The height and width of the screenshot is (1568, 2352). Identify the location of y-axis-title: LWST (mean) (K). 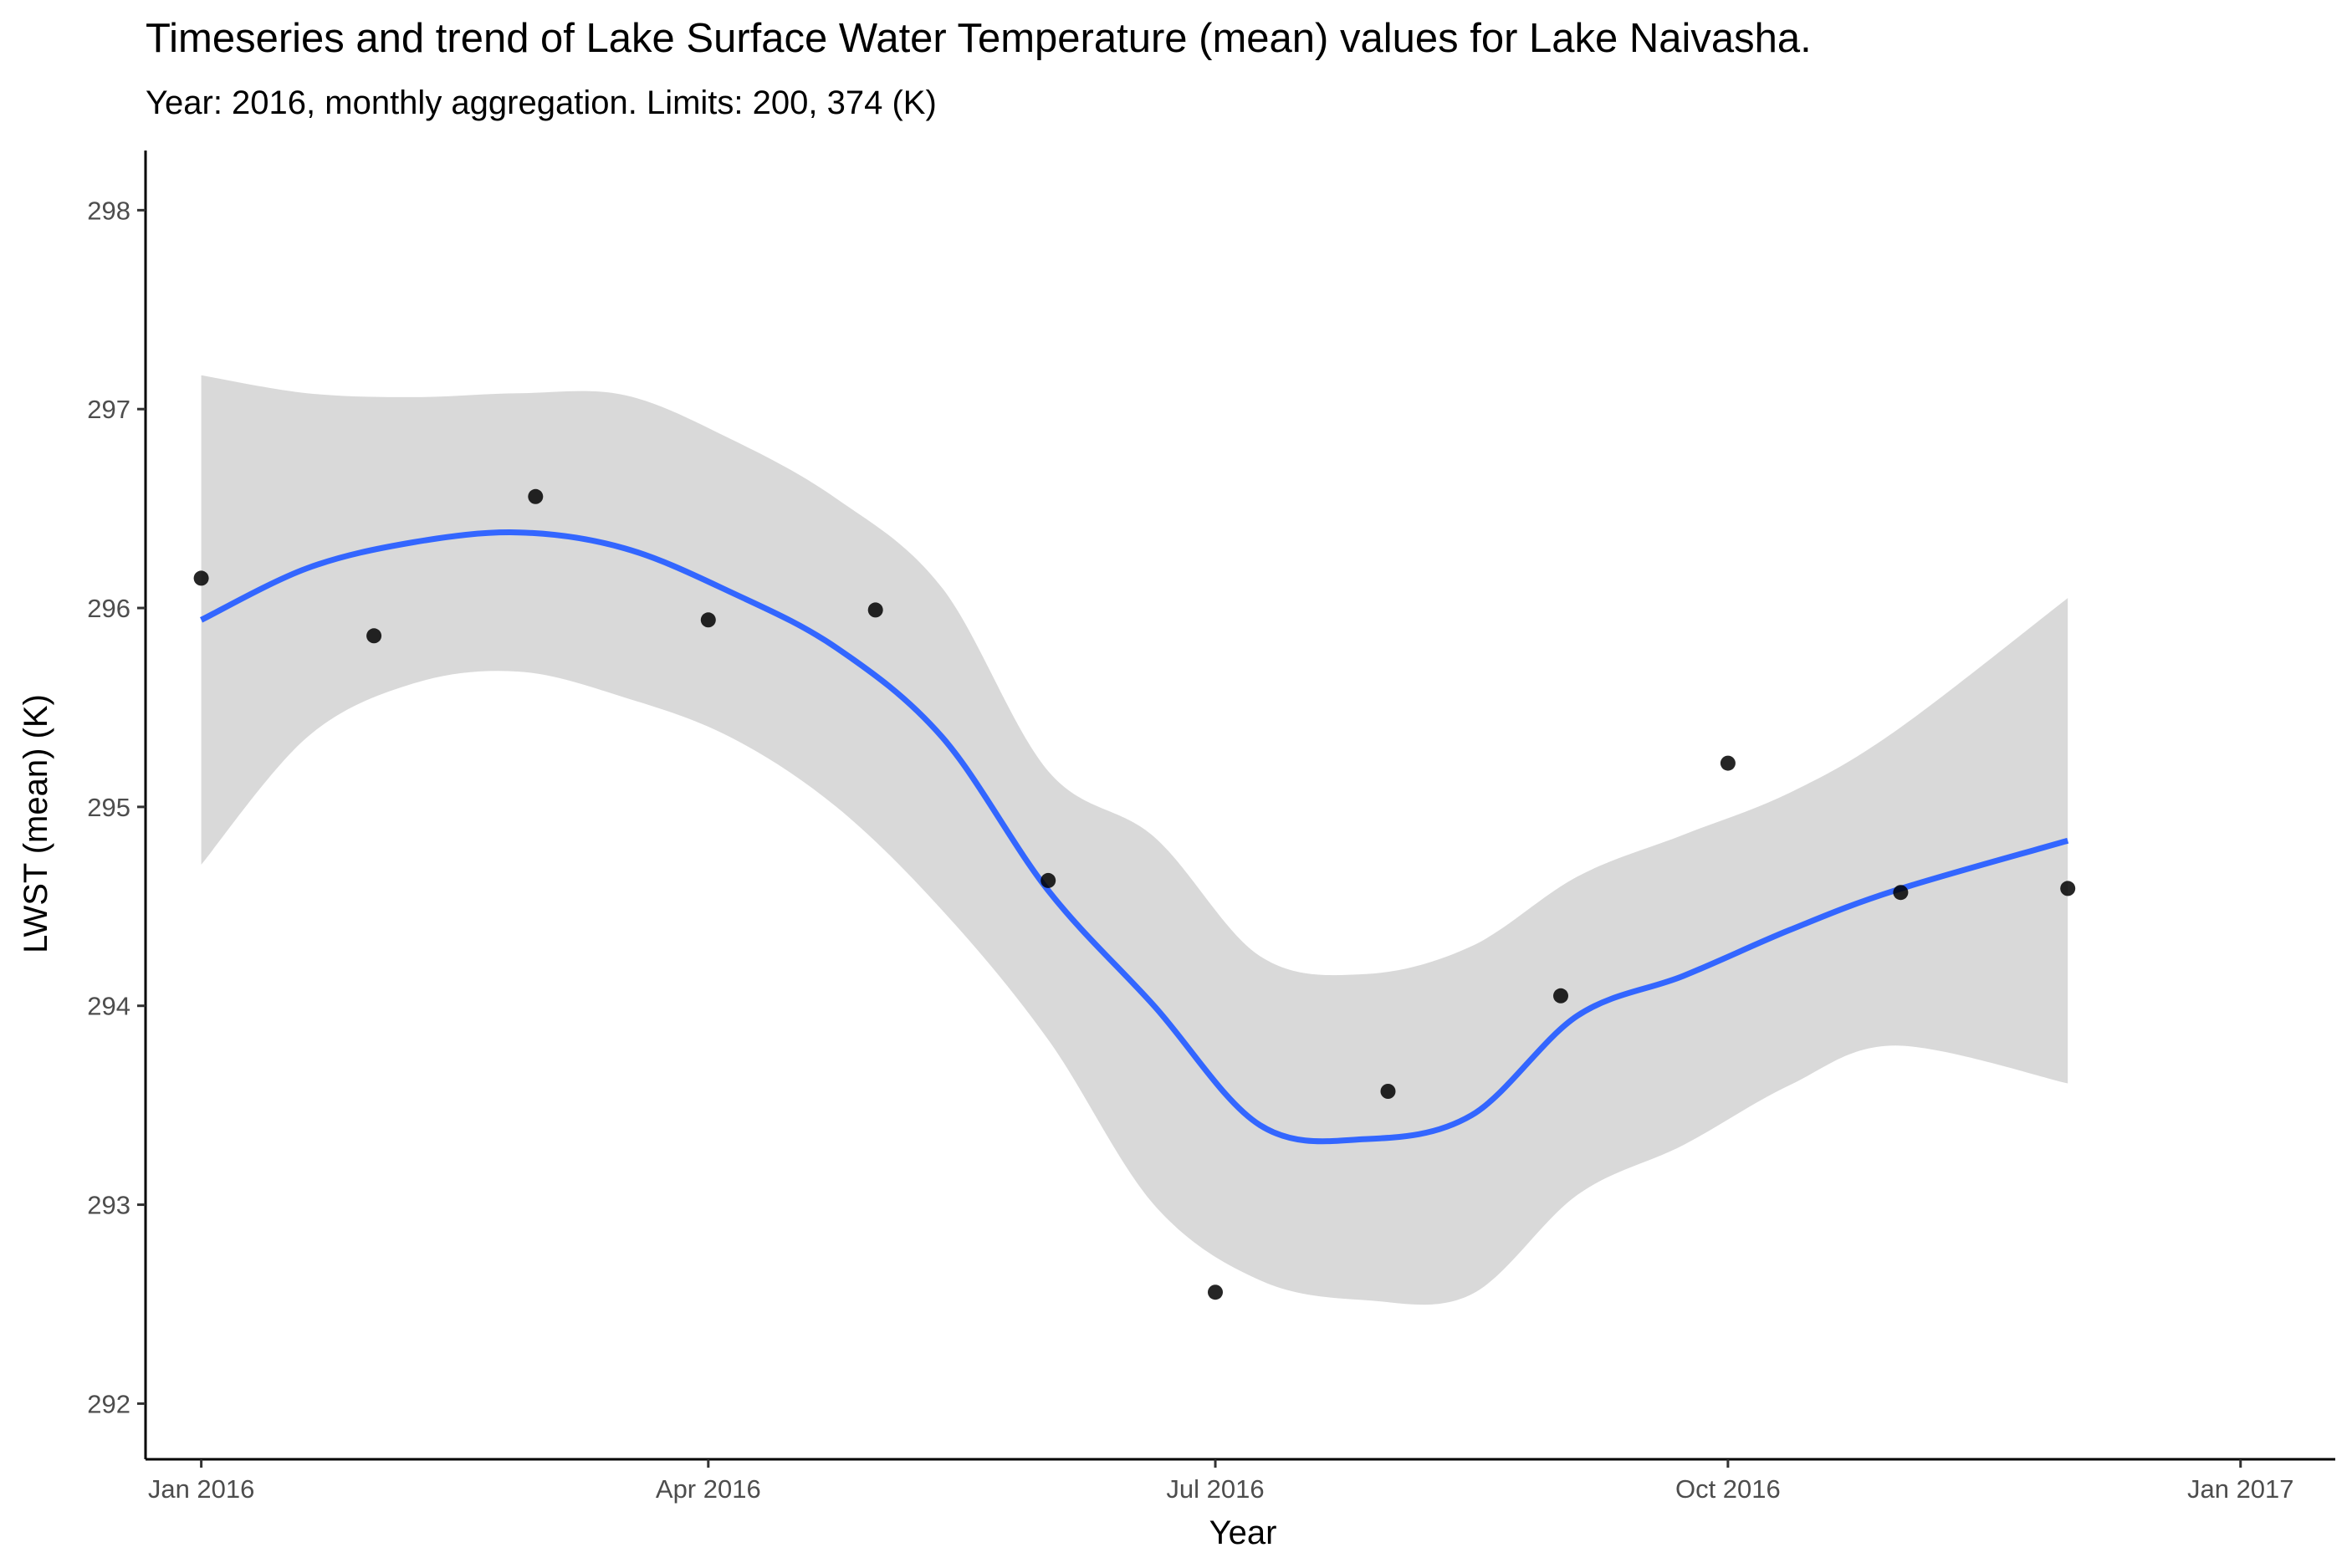
(36, 823).